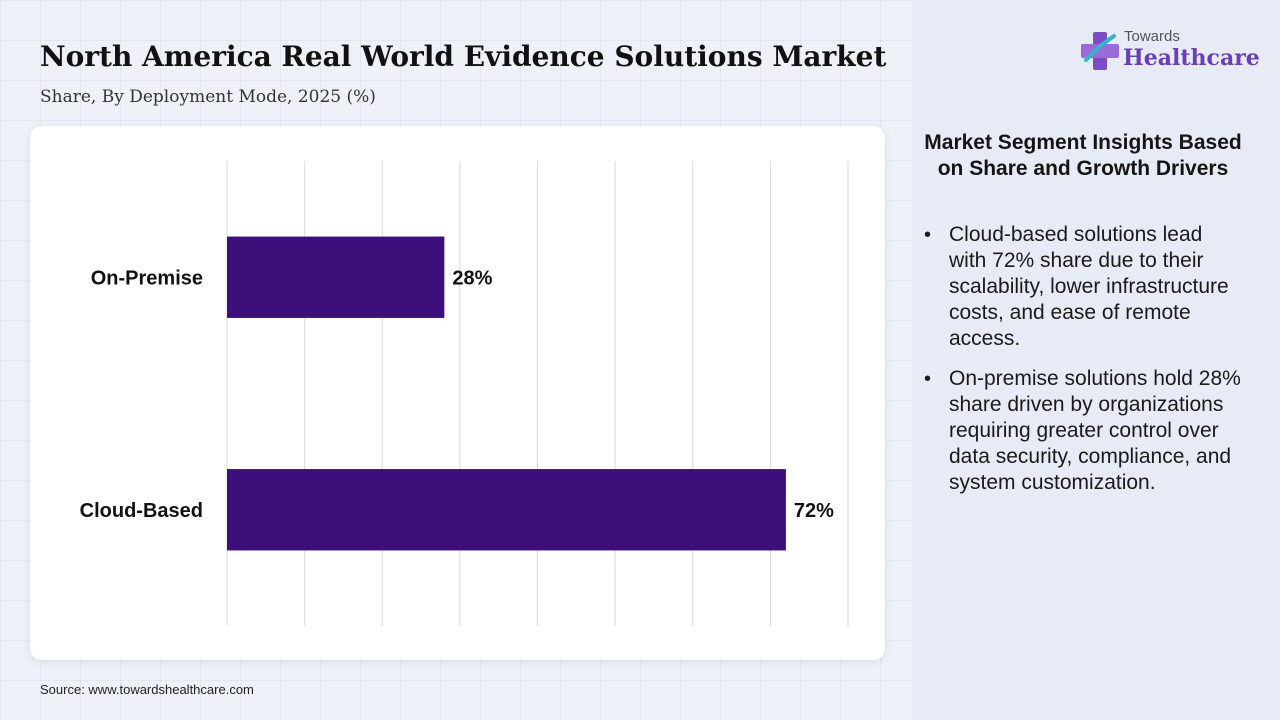 The width and height of the screenshot is (1280, 720). What do you see at coordinates (814, 511) in the screenshot?
I see `value-label: 72%` at bounding box center [814, 511].